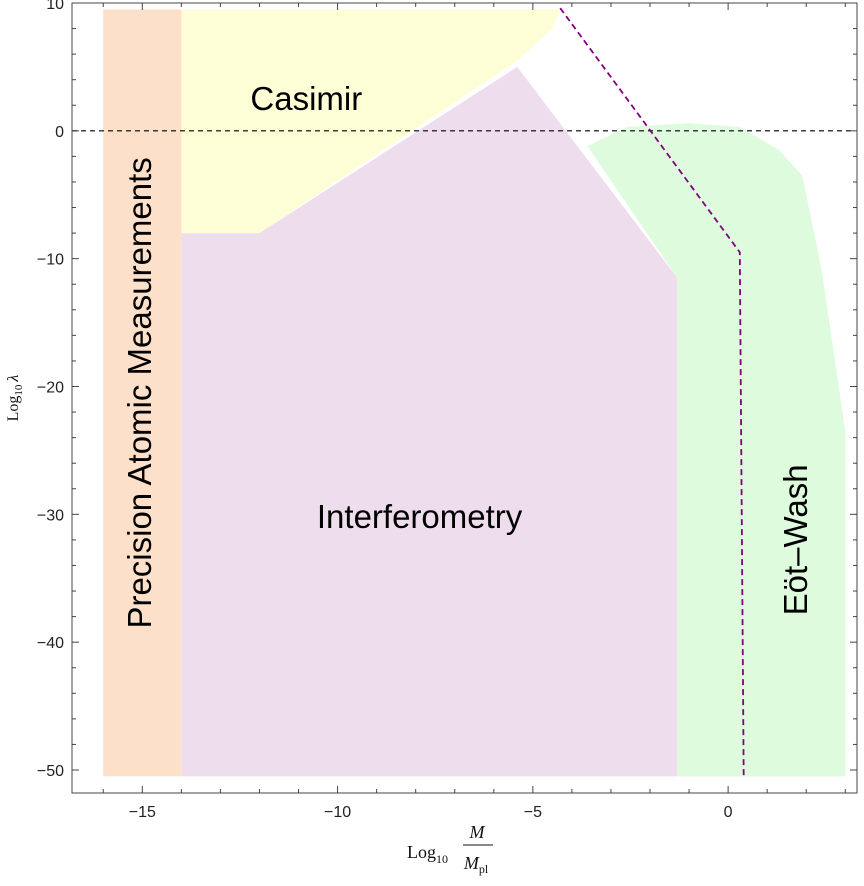 This screenshot has height=886, width=864. What do you see at coordinates (795, 539) in the screenshot?
I see `region-label-e-t-wash: Eöt–Wash` at bounding box center [795, 539].